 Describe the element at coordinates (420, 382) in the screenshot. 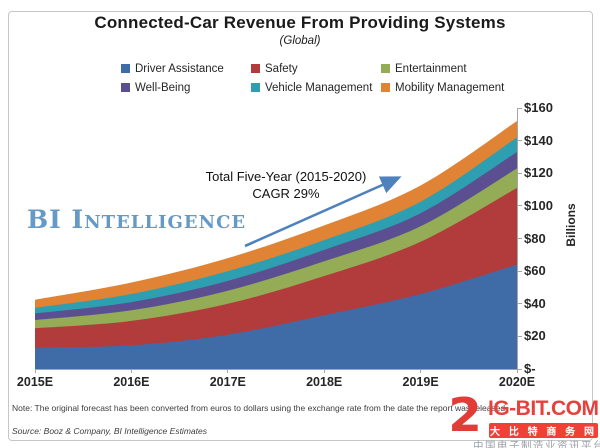

I see `x-tick-label: 2019E` at that location.